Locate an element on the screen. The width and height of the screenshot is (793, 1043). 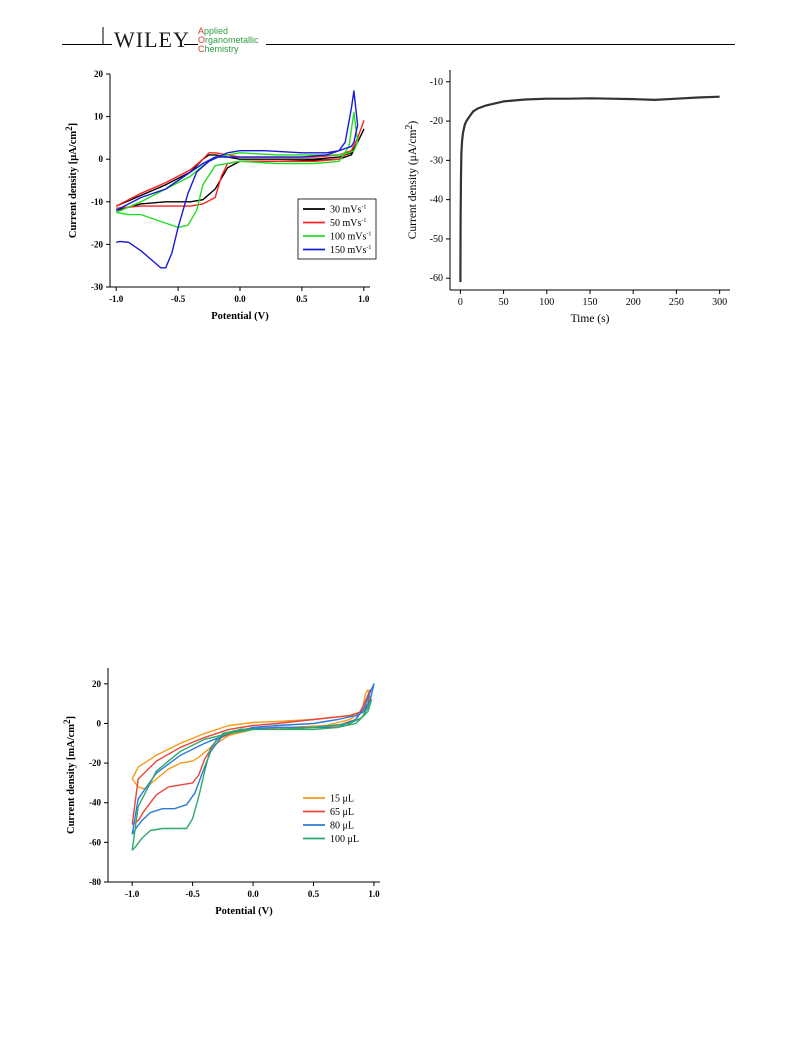
page-header: WILEY Applied Organometallic Chemistry is located at coordinates (396, 30).